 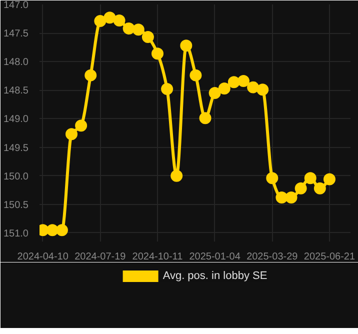 I want to click on x-tick-label: 2024-04-10, so click(x=43, y=257).